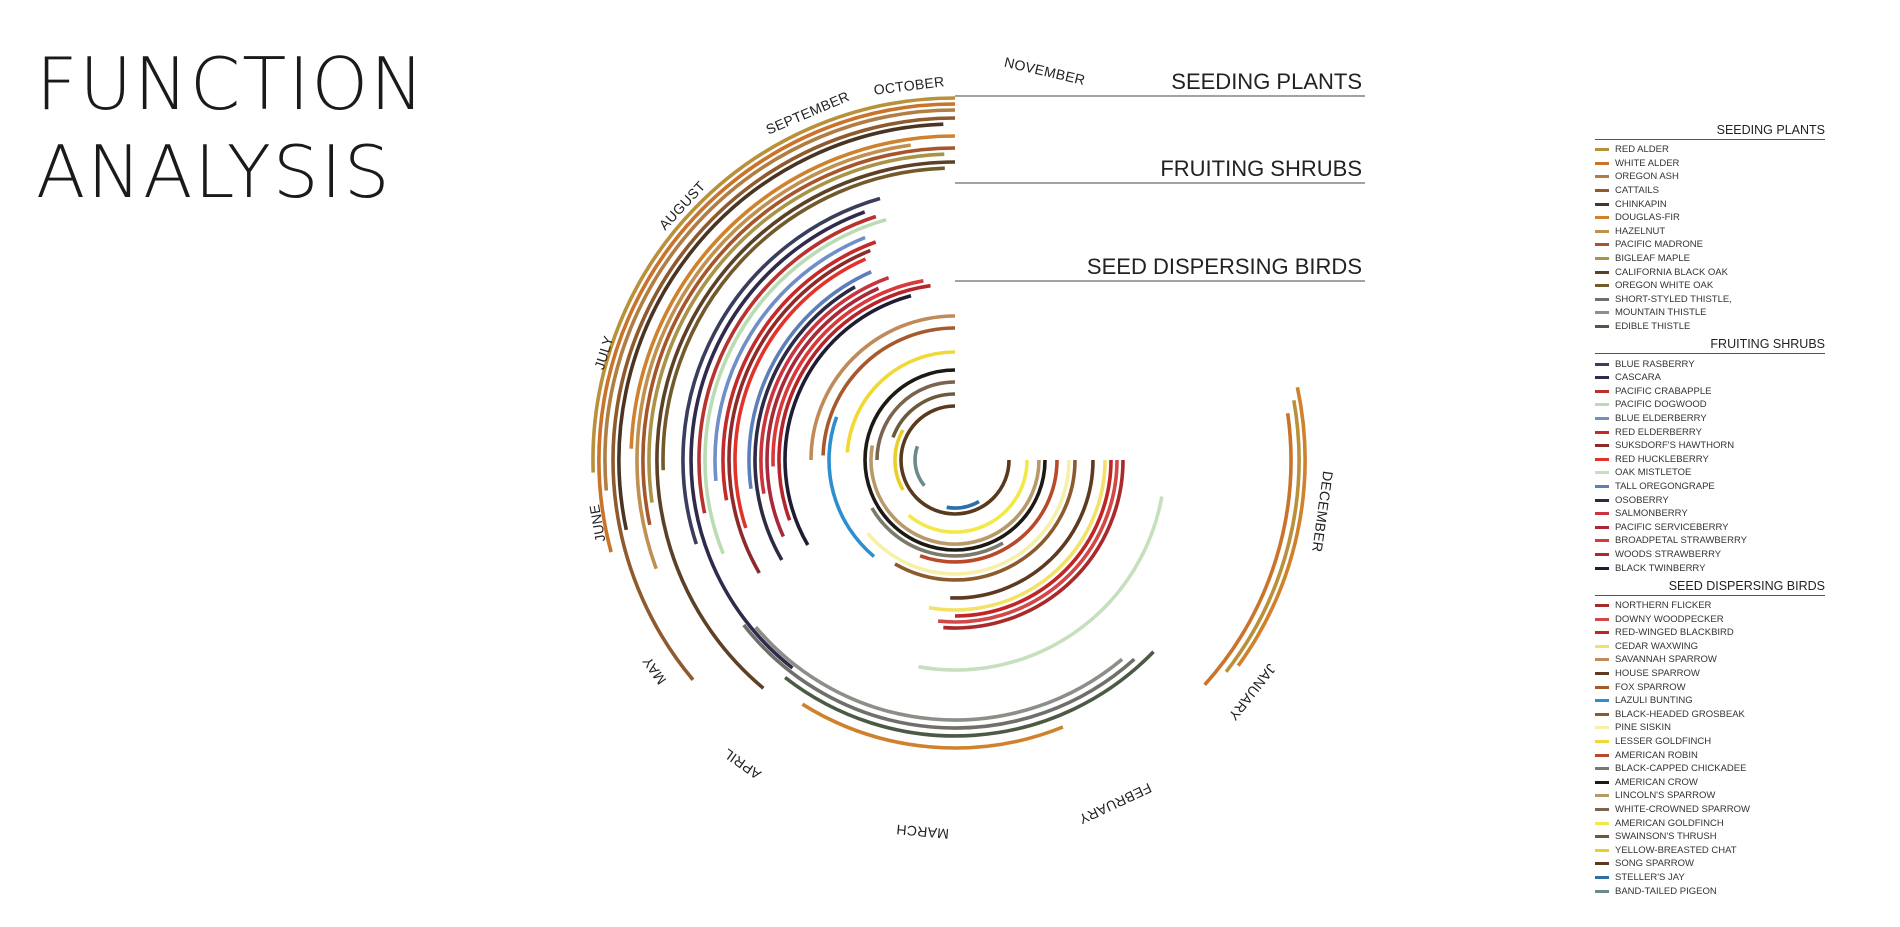 The width and height of the screenshot is (1900, 927). Describe the element at coordinates (1710, 378) in the screenshot. I see `legend-item: CASCARA` at that location.